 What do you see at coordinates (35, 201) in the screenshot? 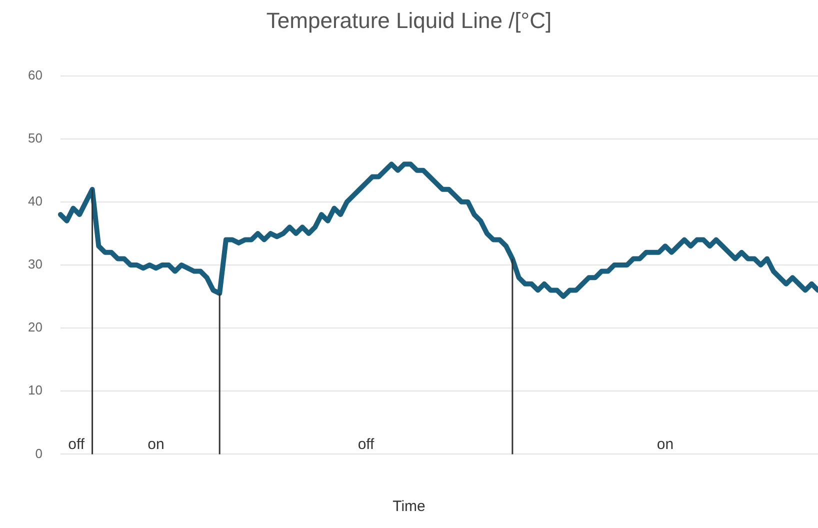
I see `y-tick-label: 40` at bounding box center [35, 201].